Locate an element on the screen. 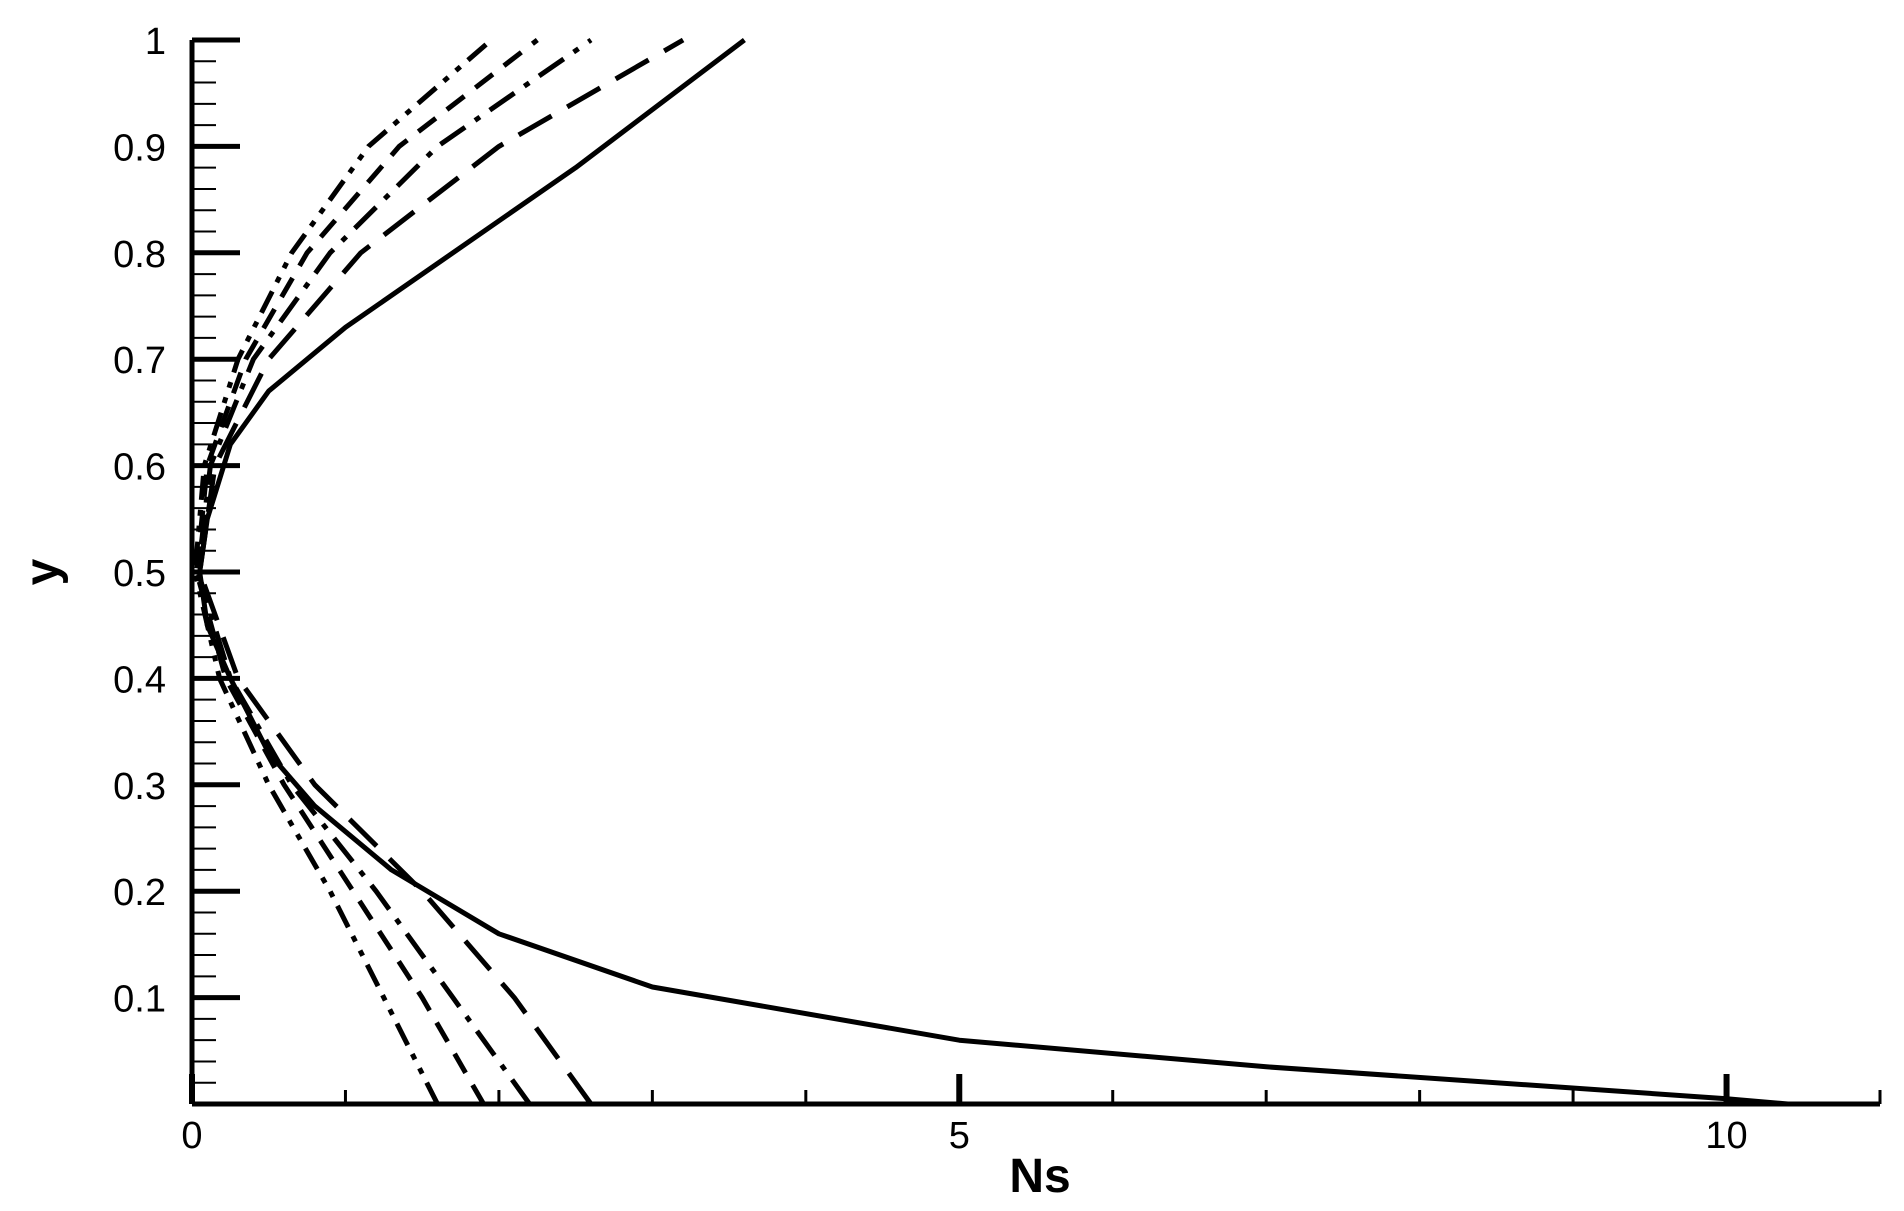  x-tick-label: 10 is located at coordinates (1726, 1136).